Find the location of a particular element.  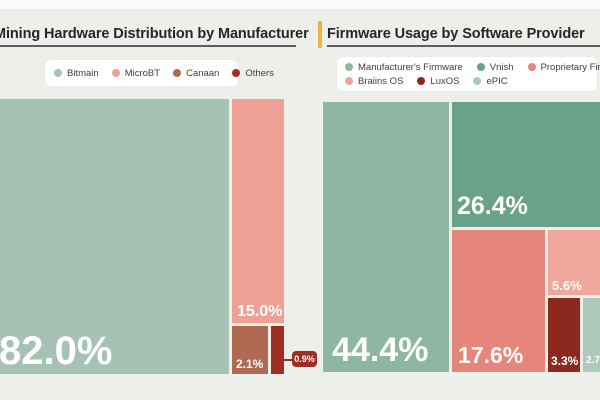

treemap-cell-canaan: 2.1% is located at coordinates (250, 350).